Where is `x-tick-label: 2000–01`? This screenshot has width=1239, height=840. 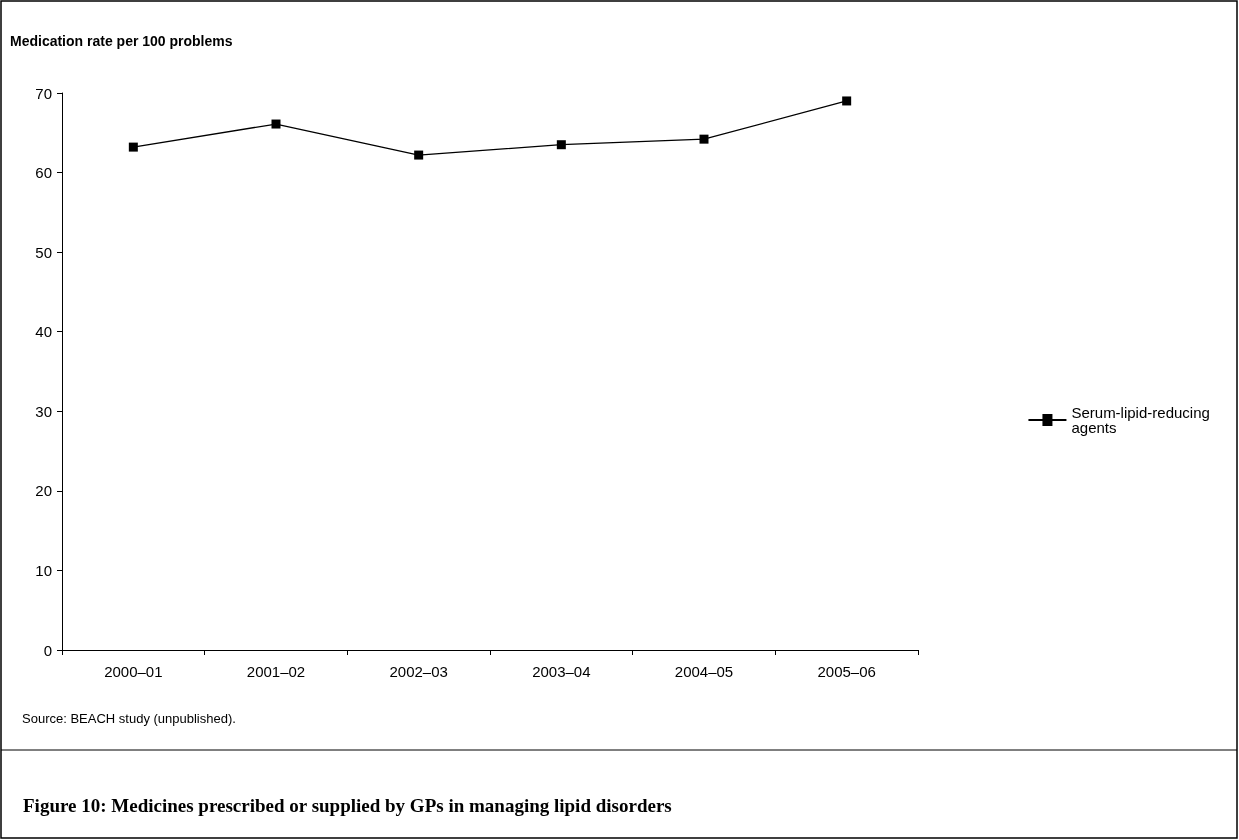
x-tick-label: 2000–01 is located at coordinates (133, 671).